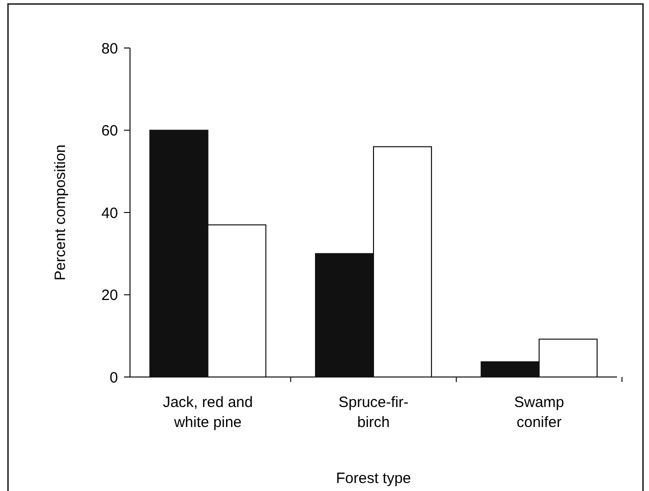 The height and width of the screenshot is (491, 649). What do you see at coordinates (109, 131) in the screenshot?
I see `y-tick-label: 60` at bounding box center [109, 131].